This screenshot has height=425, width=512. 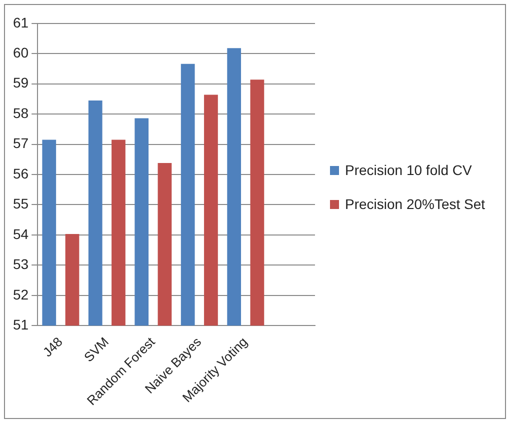 I want to click on y-tick-label: 53, so click(x=20, y=264).